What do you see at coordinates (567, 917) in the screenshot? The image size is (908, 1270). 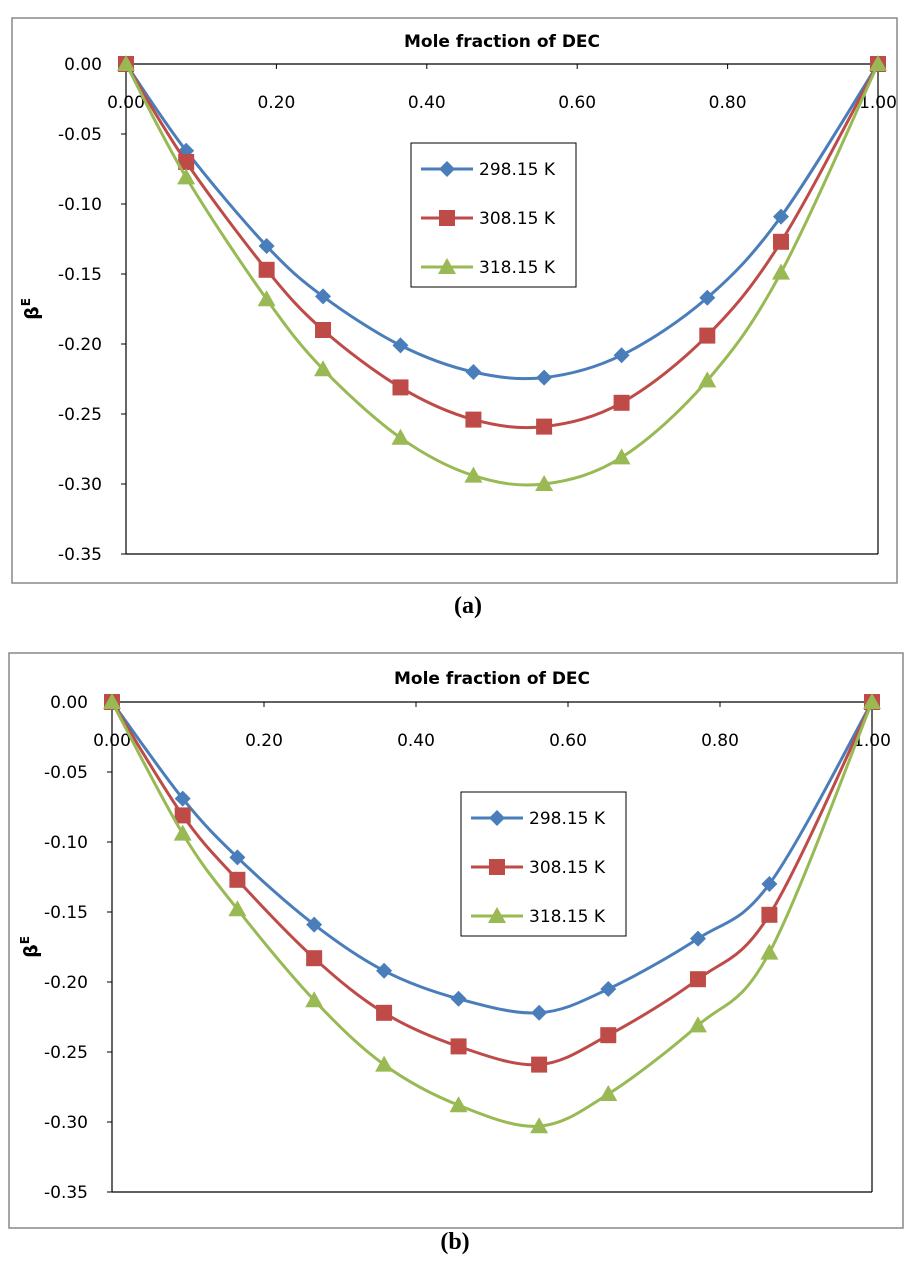 I see `chart-b-legend-label: 318.15 K` at bounding box center [567, 917].